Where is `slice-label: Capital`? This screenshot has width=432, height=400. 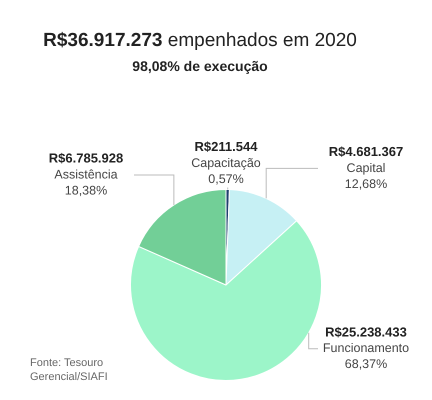 slice-label: Capital is located at coordinates (366, 167).